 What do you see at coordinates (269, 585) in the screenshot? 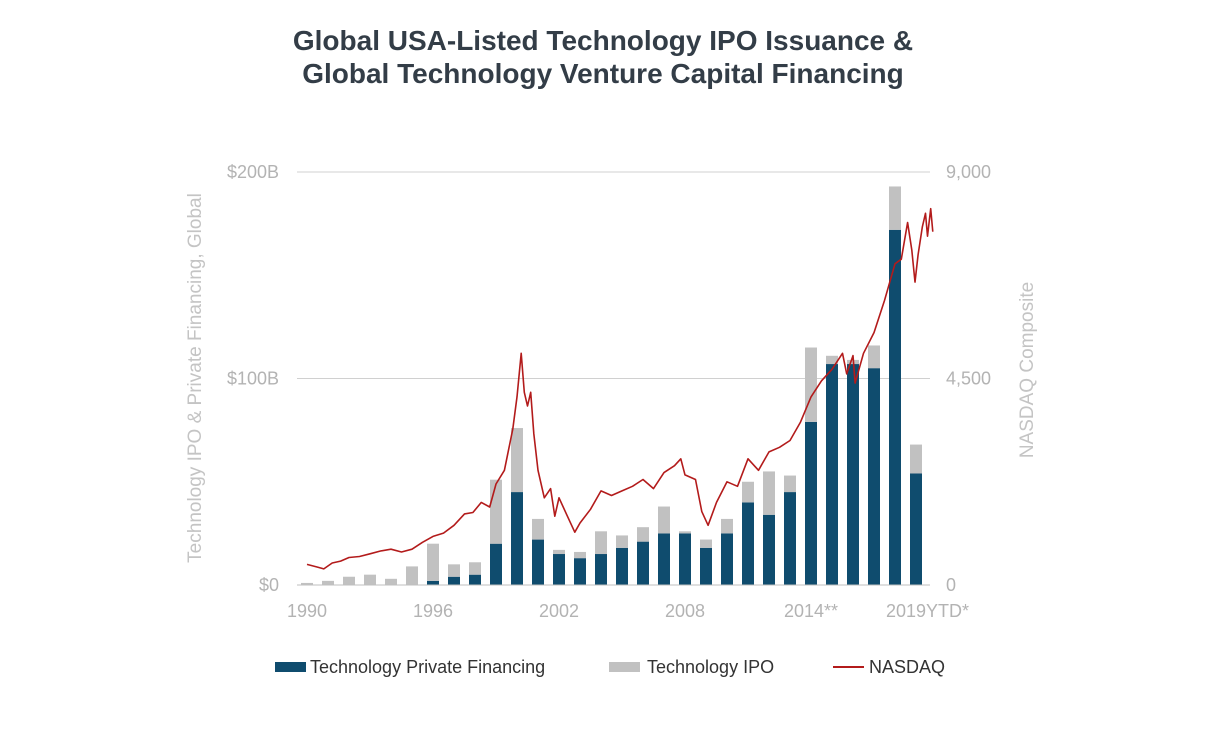
I see `left-axis-tick-label: $0` at bounding box center [269, 585].